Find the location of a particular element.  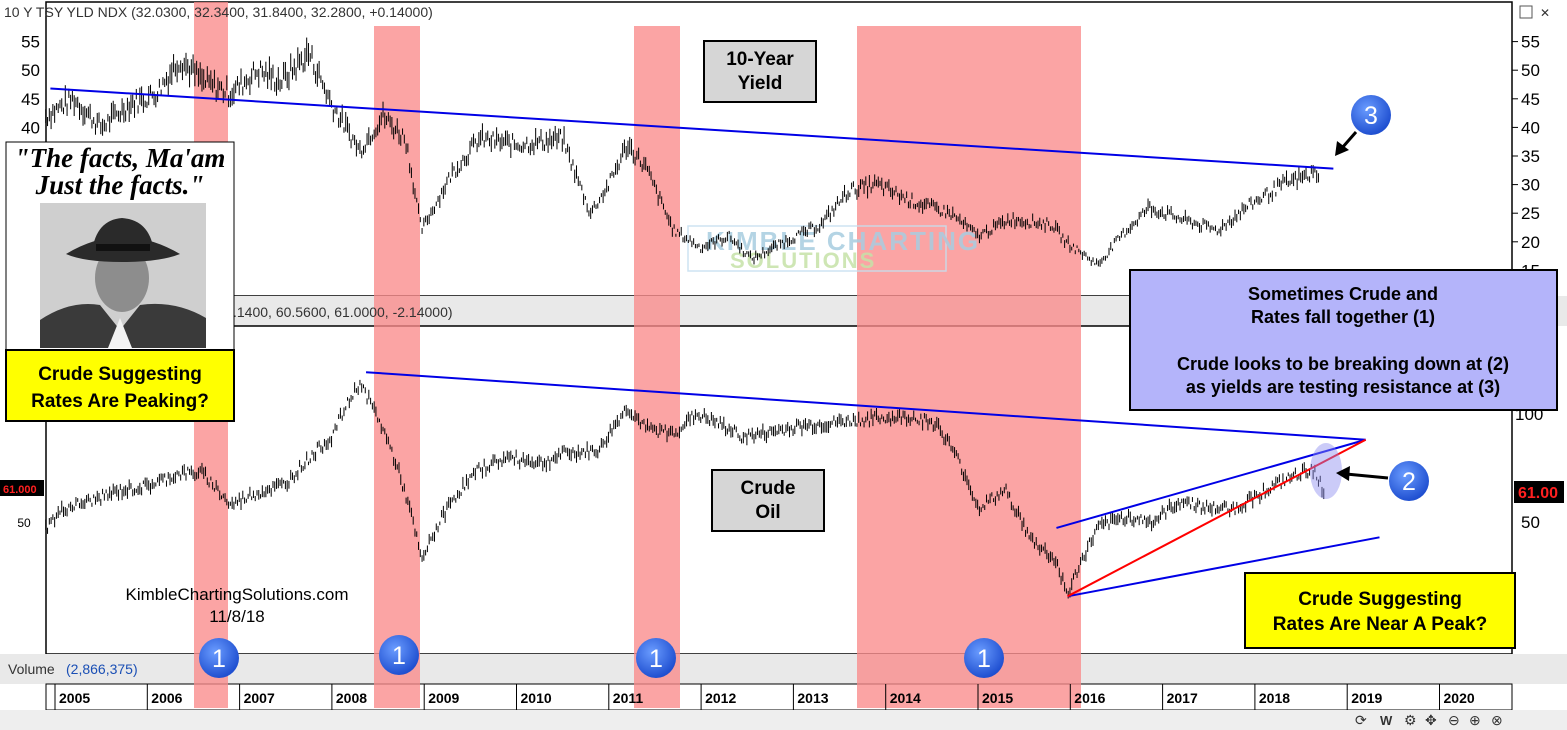

crude-channel-top is located at coordinates (1211, 483).